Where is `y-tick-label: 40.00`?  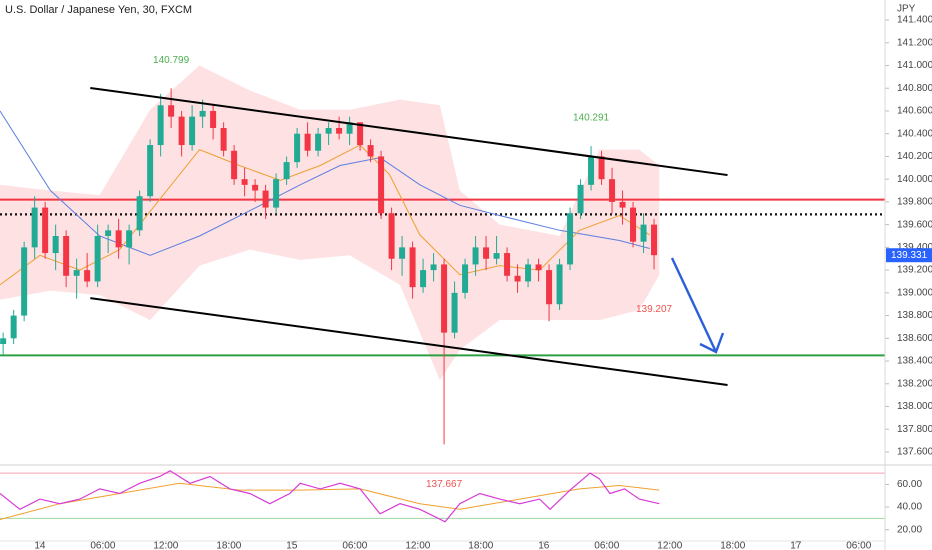 y-tick-label: 40.00 is located at coordinates (909, 507).